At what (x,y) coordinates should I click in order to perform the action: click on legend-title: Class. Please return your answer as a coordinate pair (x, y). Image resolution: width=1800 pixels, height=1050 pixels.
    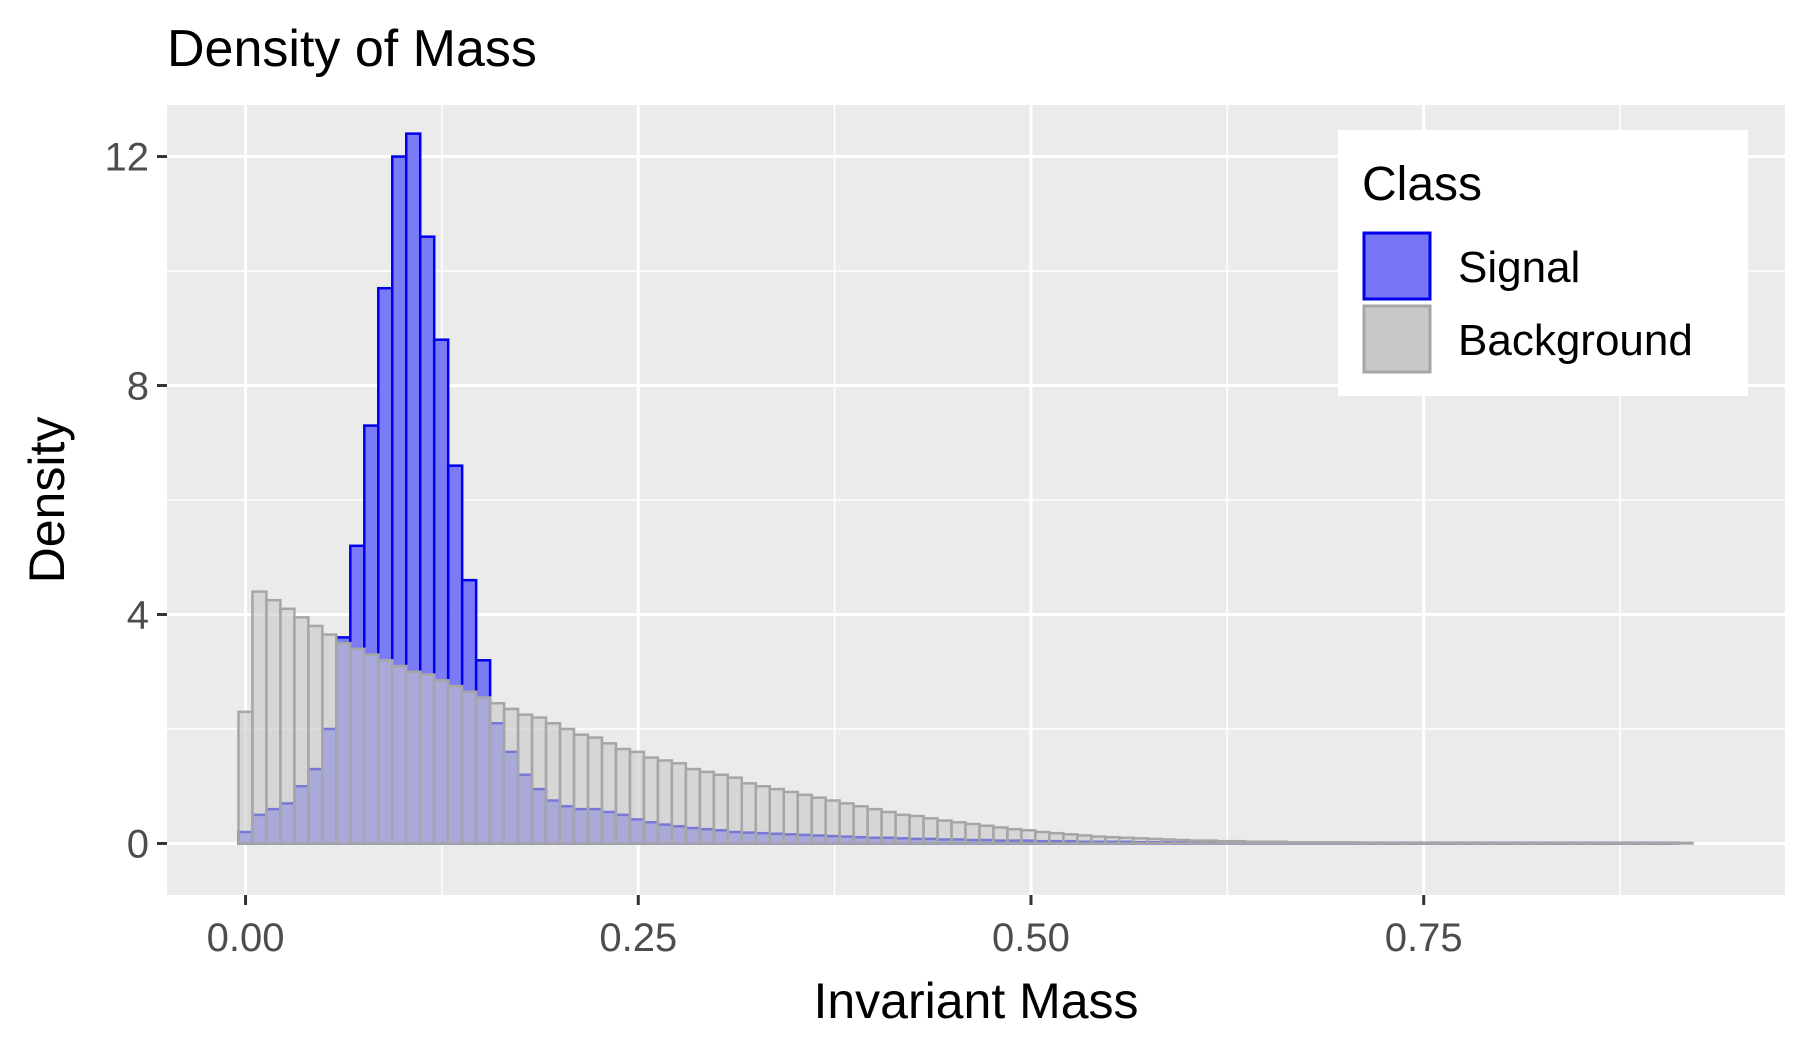
    Looking at the image, I should click on (1422, 184).